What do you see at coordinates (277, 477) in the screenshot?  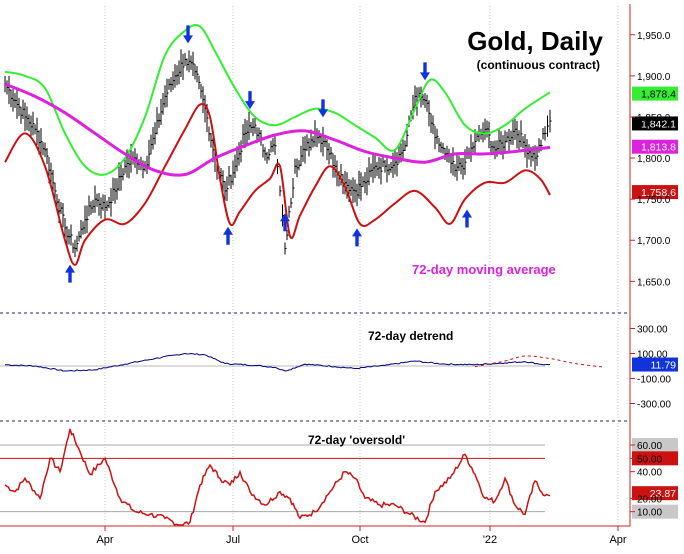 I see `oscillator-line` at bounding box center [277, 477].